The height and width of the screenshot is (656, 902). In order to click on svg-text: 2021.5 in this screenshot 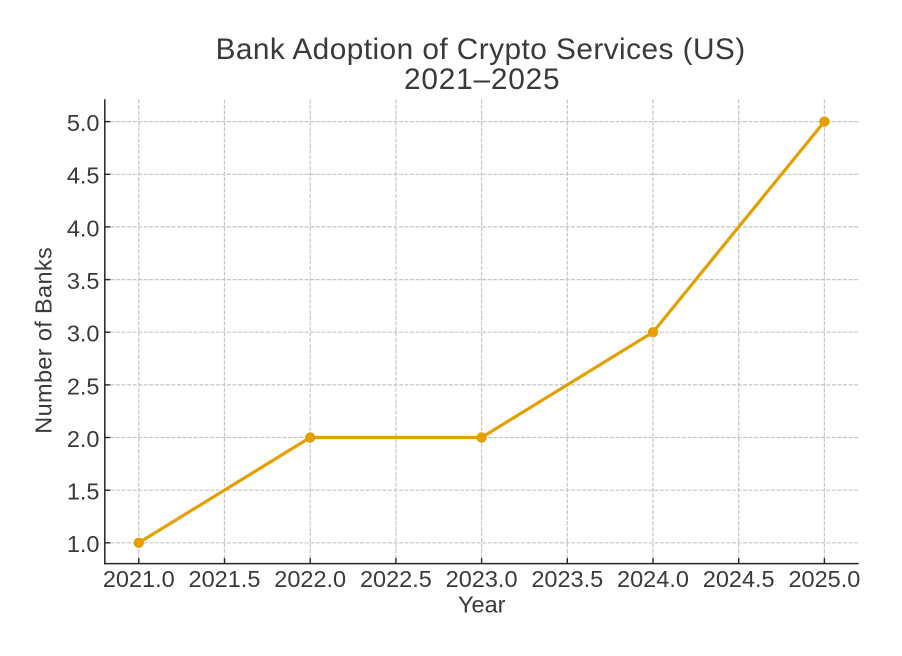, I will do `click(225, 579)`.